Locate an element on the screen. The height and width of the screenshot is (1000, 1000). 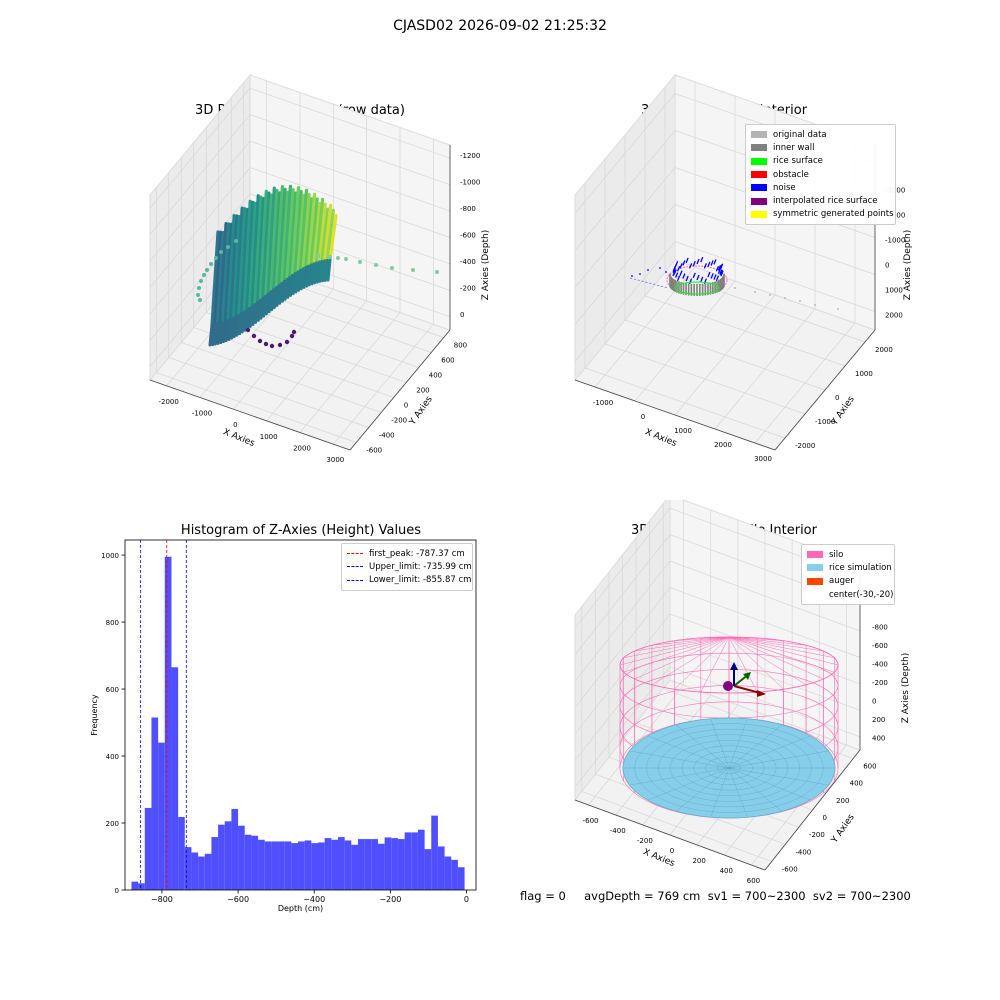
p4-y-axis-line is located at coordinates (812, 810).